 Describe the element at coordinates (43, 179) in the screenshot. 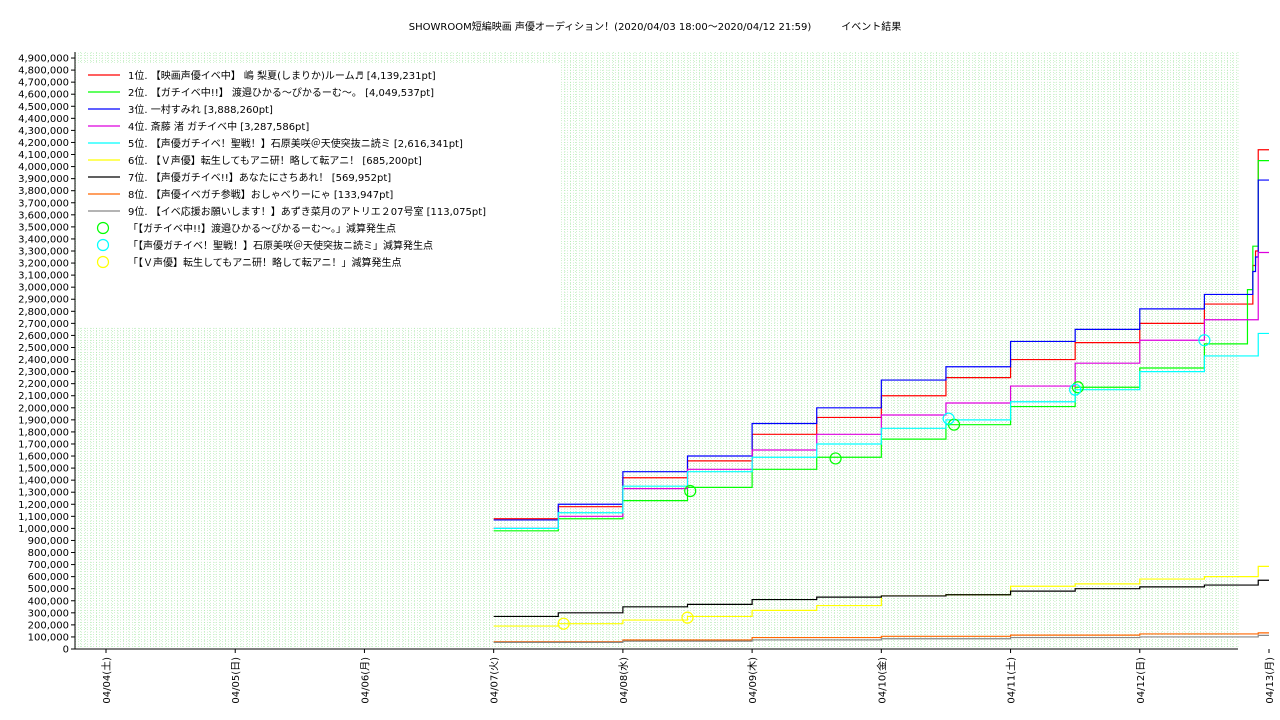

I see `y-tick-label: 3,900,000` at that location.